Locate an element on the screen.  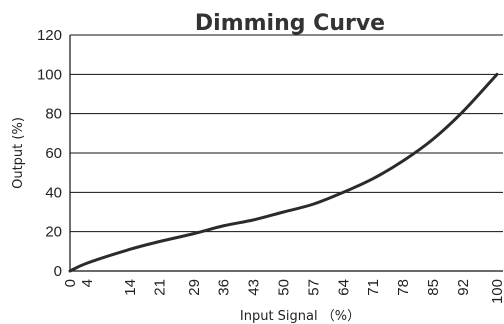
y-tick-labels: 0 20 40 60 80 100 120 is located at coordinates (49, 153).